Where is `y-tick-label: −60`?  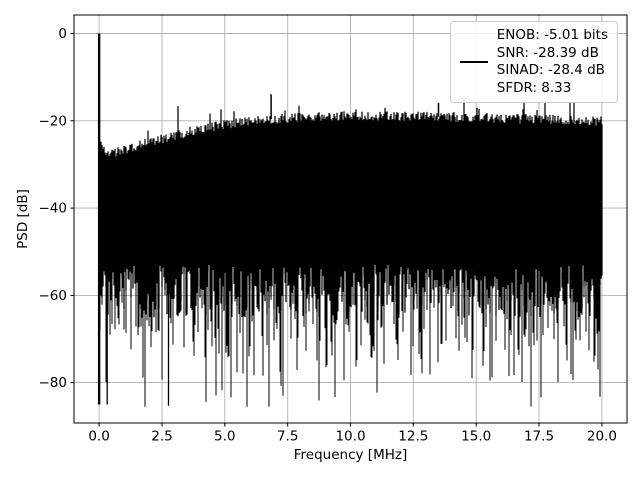
y-tick-label: −60 is located at coordinates (53, 296).